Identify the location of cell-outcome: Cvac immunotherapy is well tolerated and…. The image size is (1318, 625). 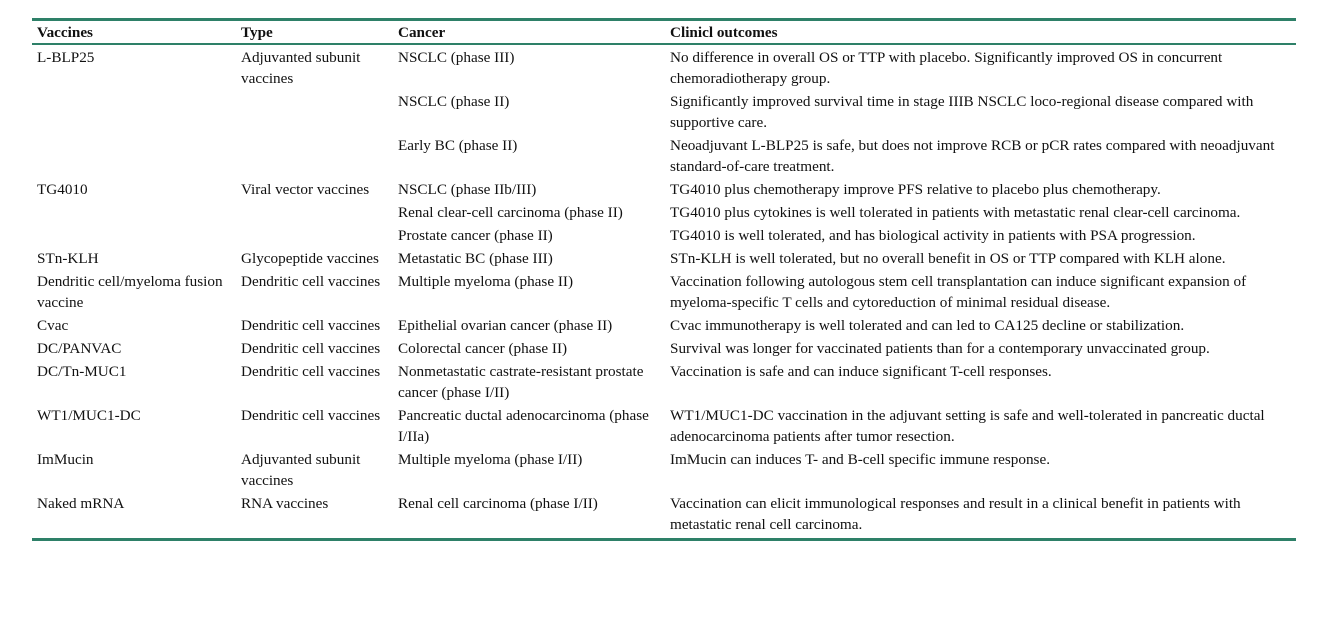
(927, 325).